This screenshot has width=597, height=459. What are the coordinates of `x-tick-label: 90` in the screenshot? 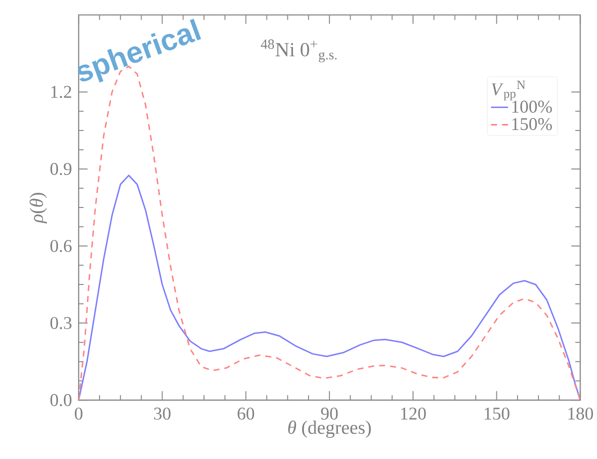 It's located at (329, 414).